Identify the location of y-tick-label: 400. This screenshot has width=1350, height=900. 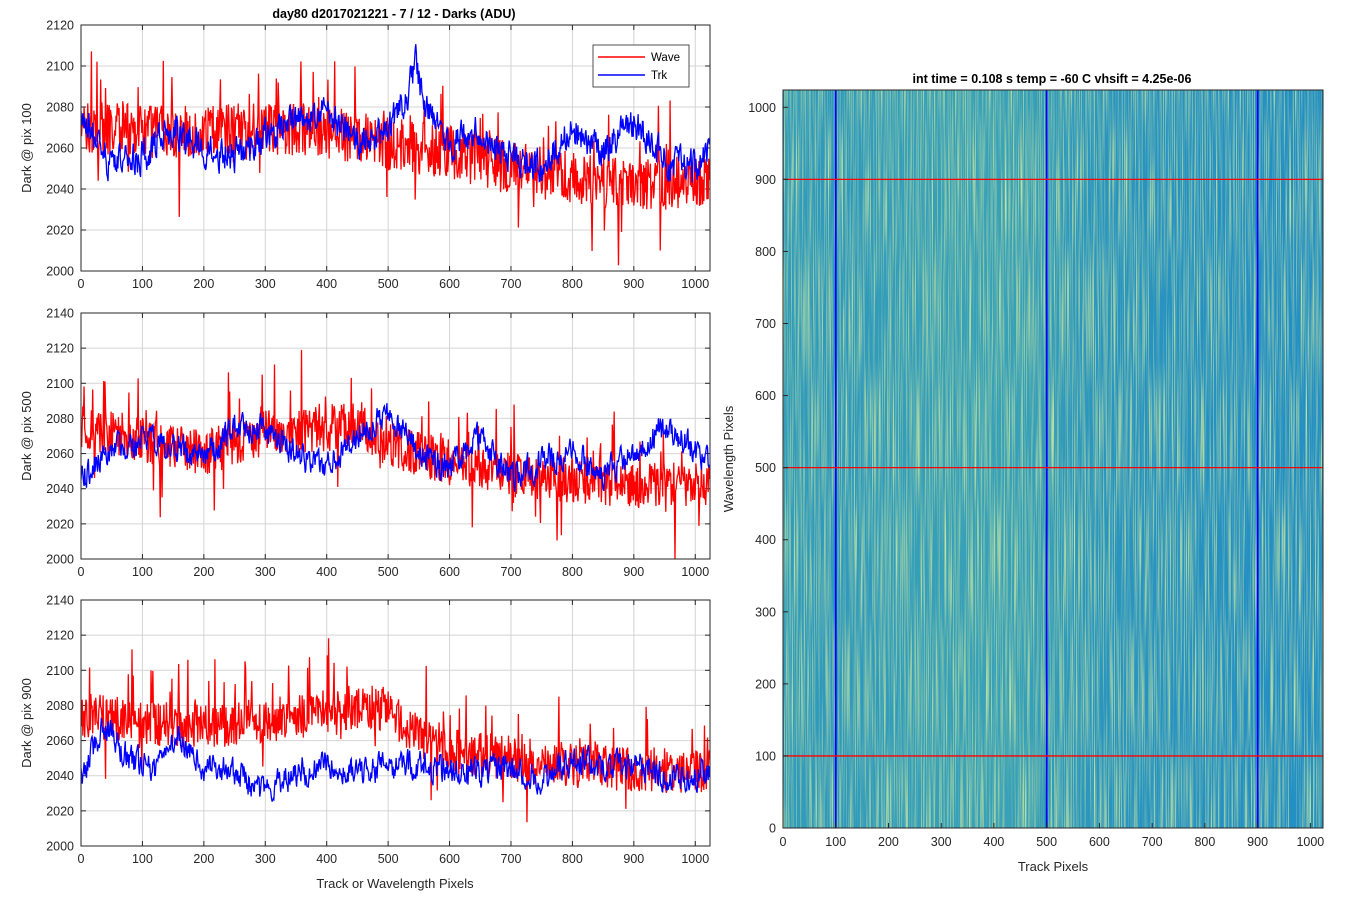
(765, 540).